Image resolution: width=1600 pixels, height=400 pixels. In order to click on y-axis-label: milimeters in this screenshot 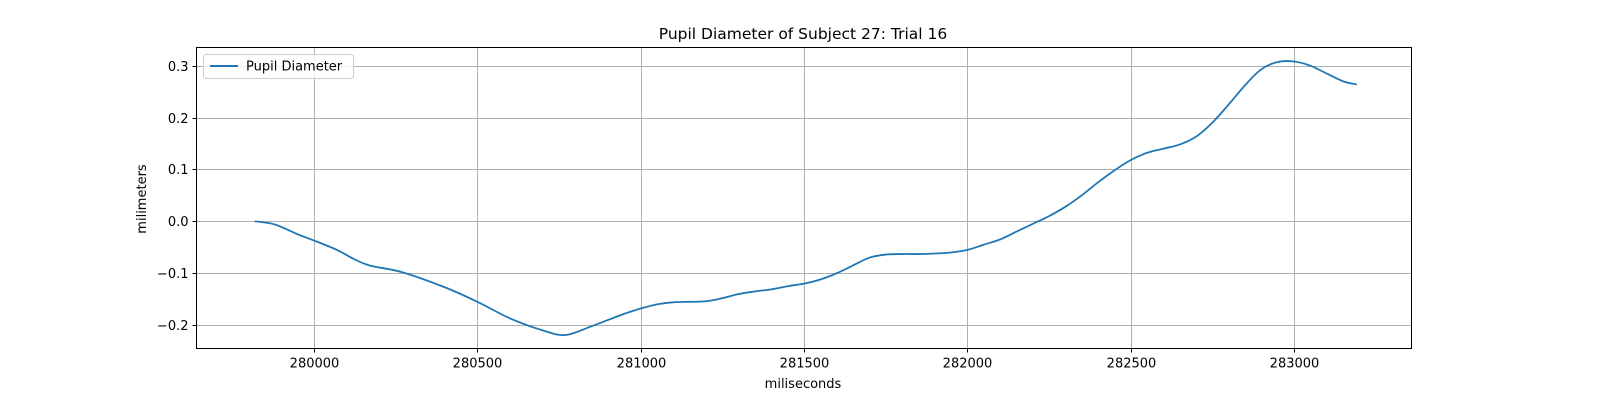, I will do `click(142, 199)`.